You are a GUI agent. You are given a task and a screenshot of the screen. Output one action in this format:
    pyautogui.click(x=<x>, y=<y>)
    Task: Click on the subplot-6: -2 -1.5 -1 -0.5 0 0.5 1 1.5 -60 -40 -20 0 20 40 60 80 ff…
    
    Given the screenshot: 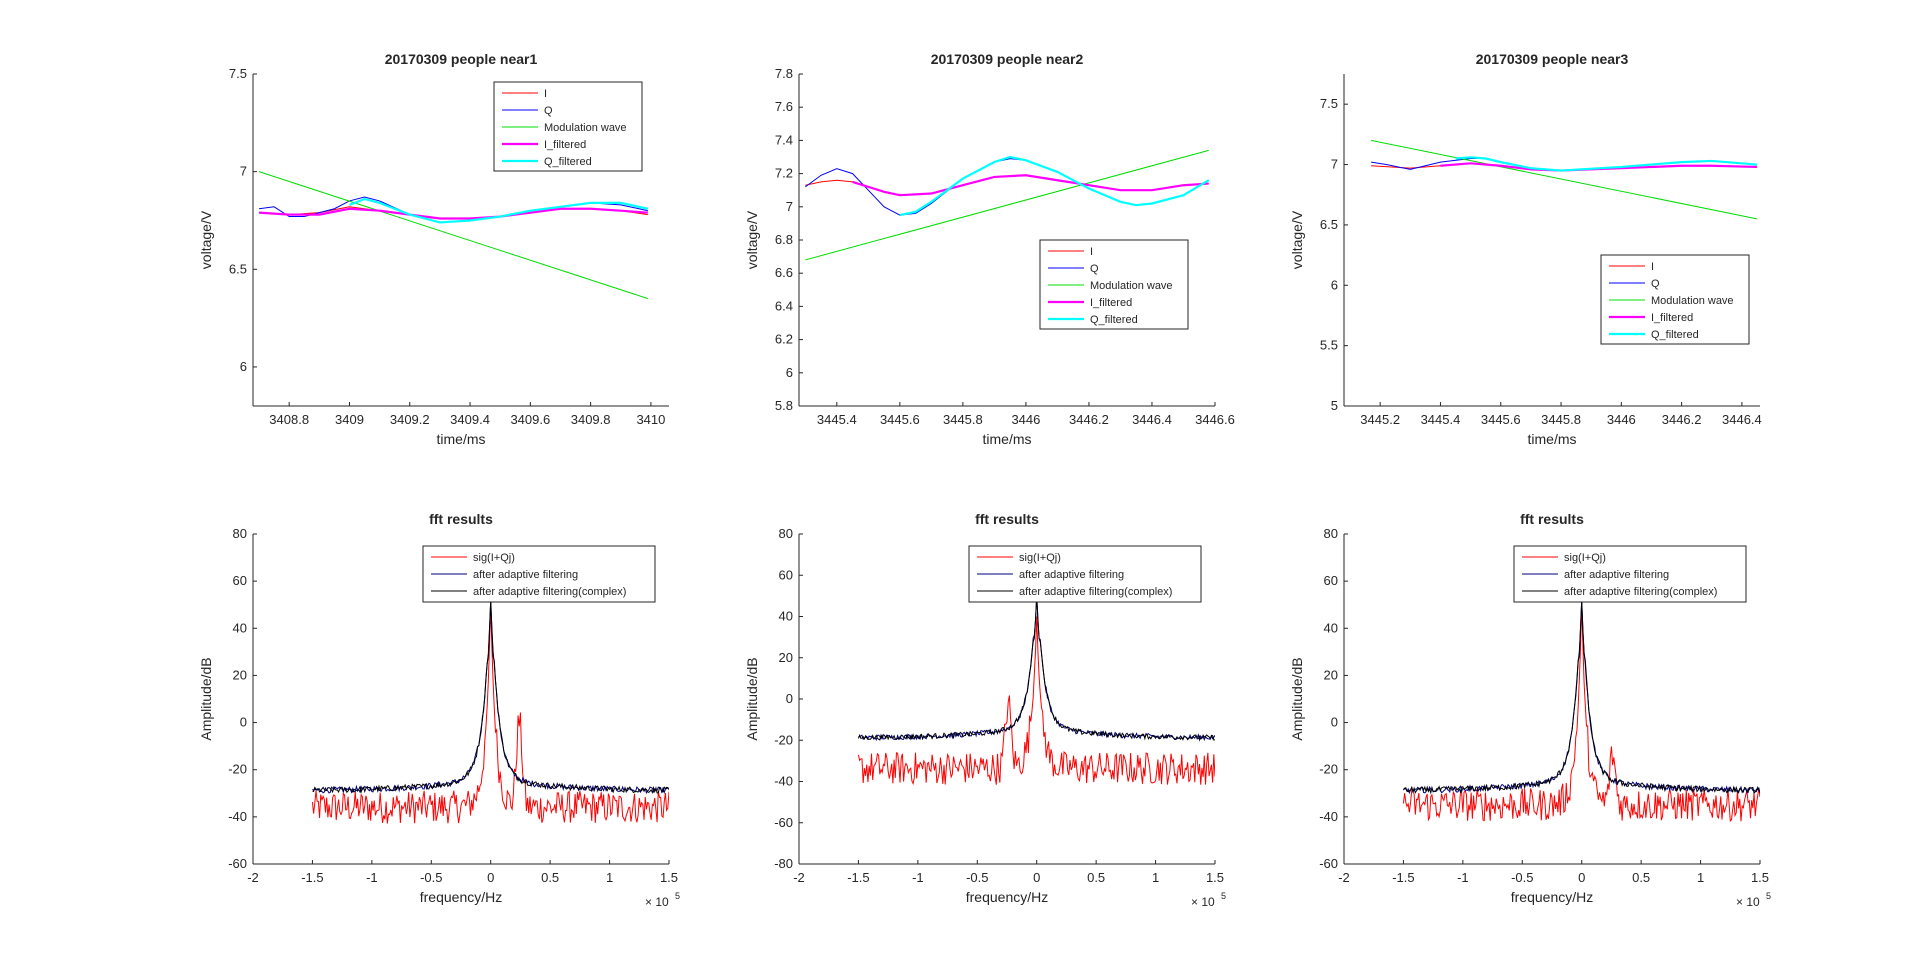 What is the action you would take?
    pyautogui.click(x=1530, y=710)
    